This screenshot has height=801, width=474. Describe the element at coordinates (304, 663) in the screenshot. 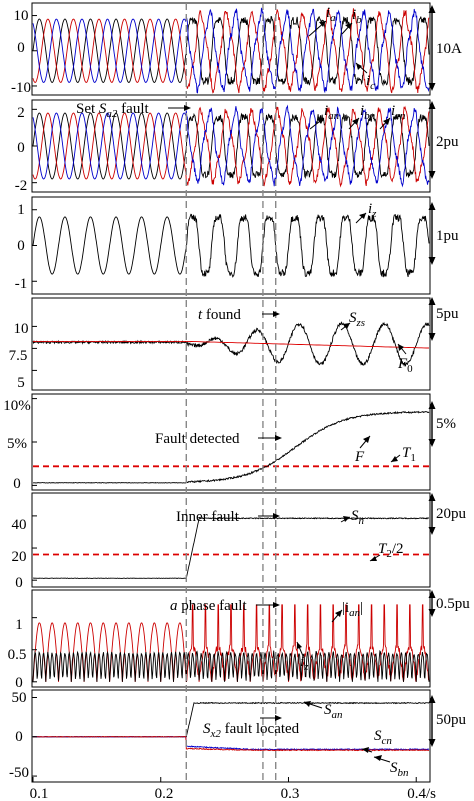

I see `label-i-z-2: iz` at that location.